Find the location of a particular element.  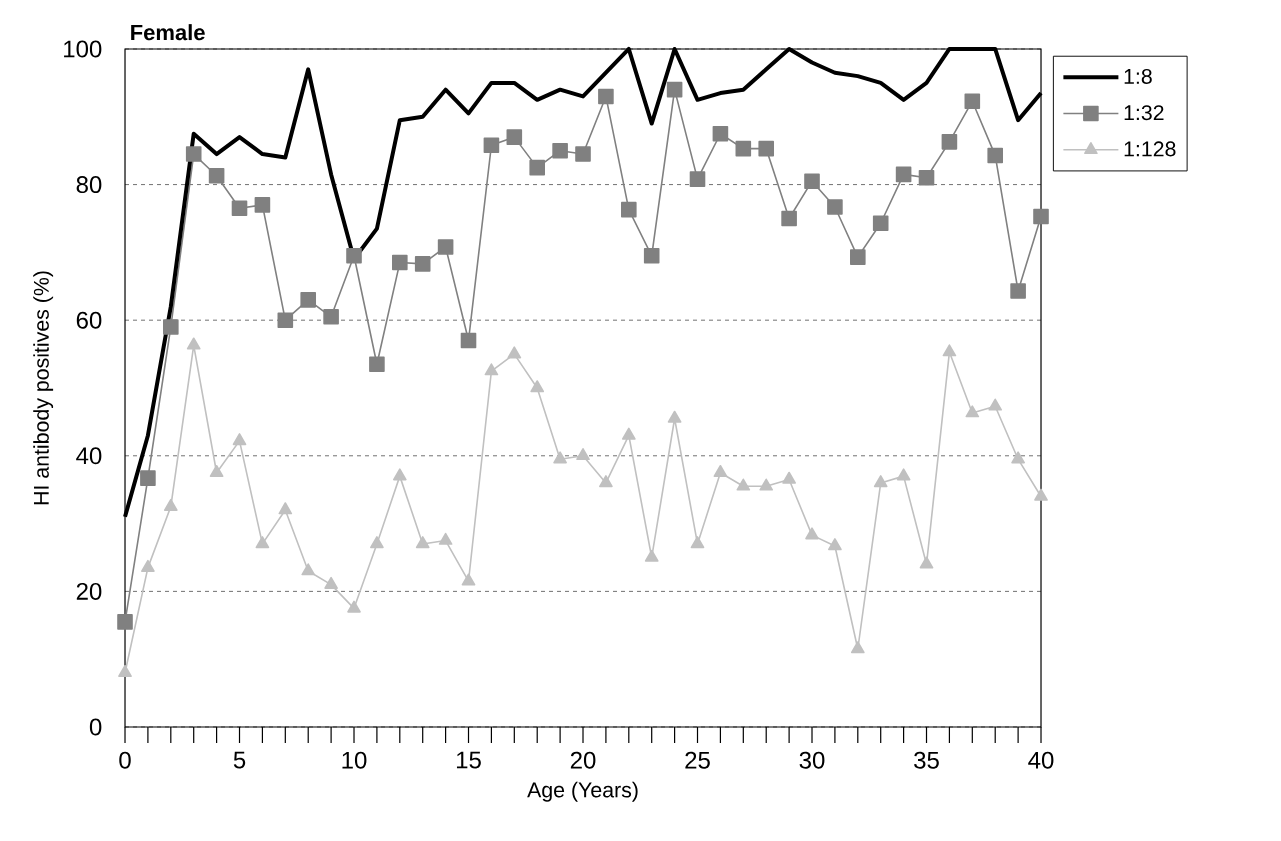

x-tick-label: 10 is located at coordinates (354, 760).